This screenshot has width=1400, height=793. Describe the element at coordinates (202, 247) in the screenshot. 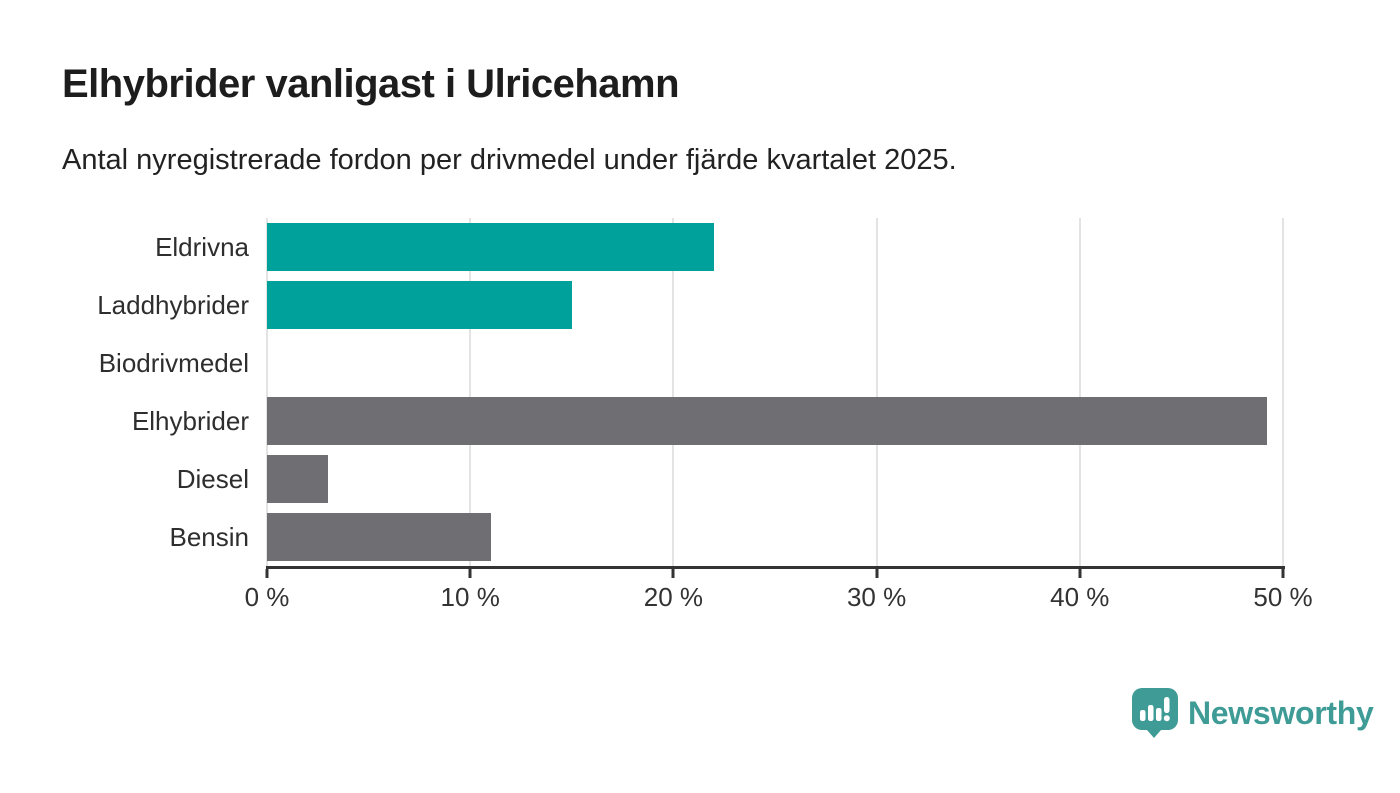

I see `category-label: Eldrivna` at that location.